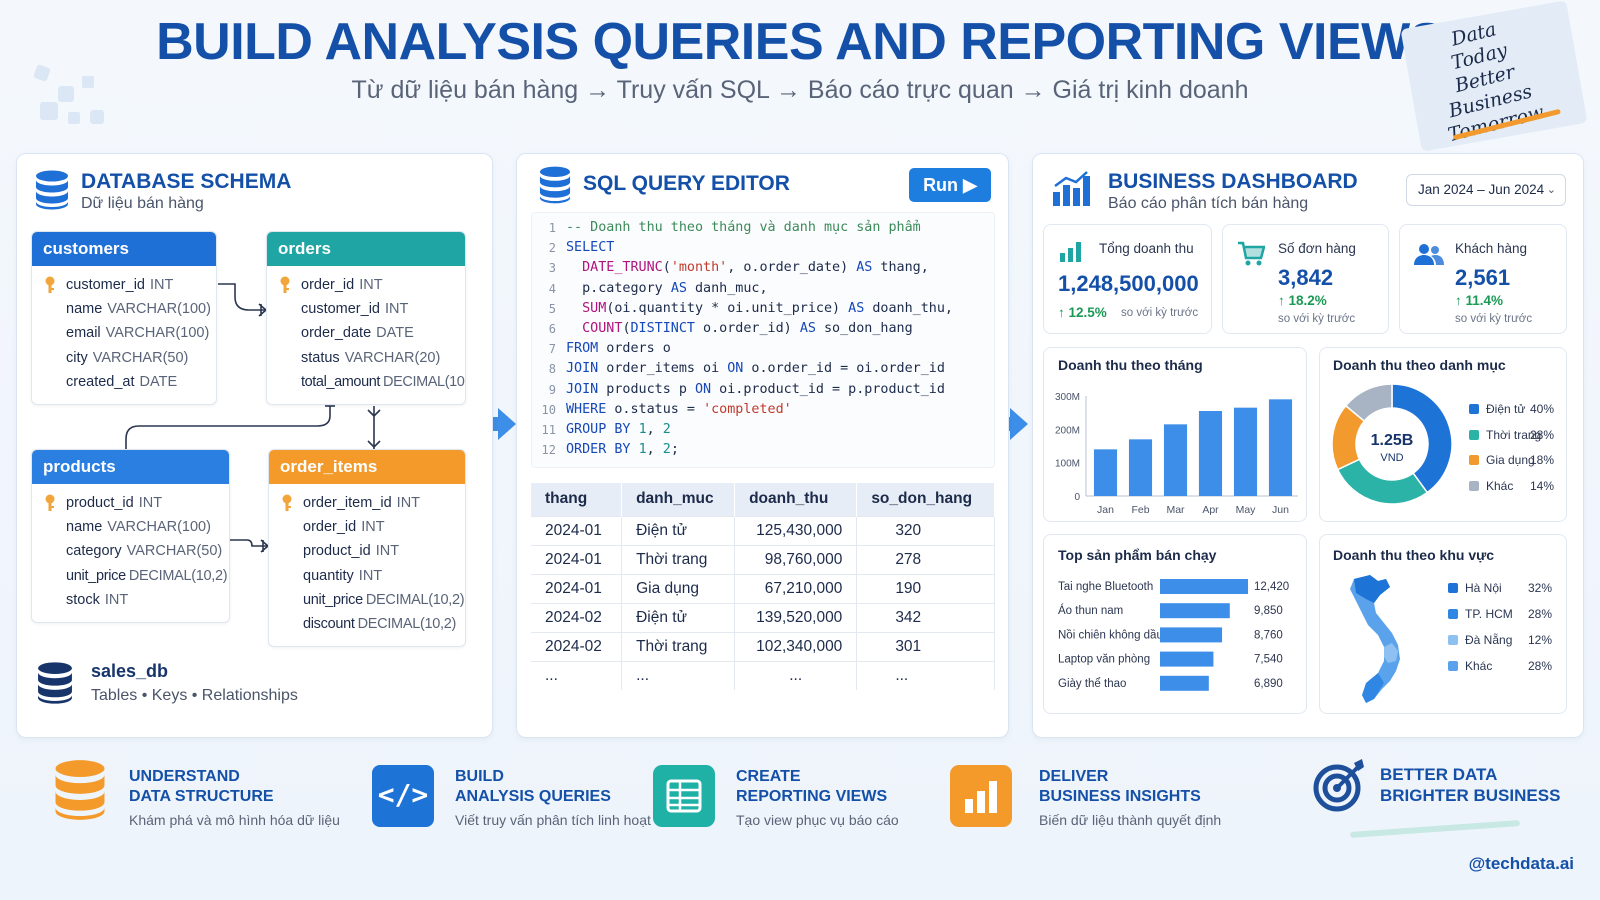  Describe the element at coordinates (343, 575) in the screenshot. I see `column-row: quantity INT` at that location.